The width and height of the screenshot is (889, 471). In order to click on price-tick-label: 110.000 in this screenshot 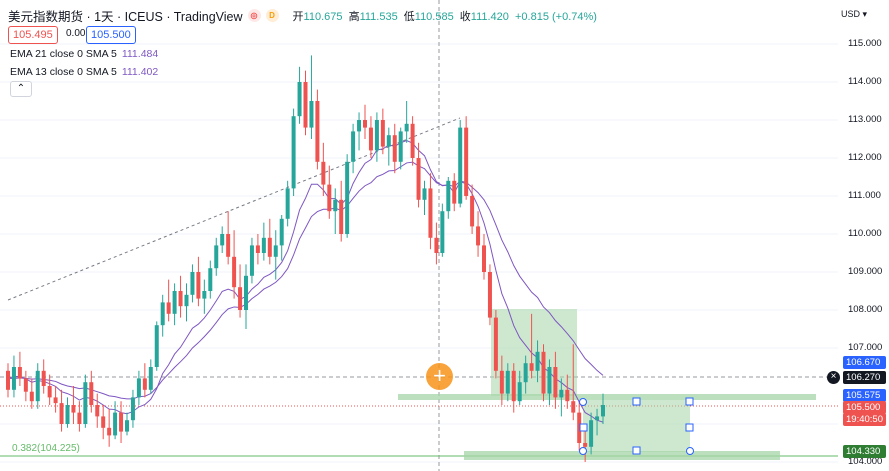, I will do `click(865, 233)`.